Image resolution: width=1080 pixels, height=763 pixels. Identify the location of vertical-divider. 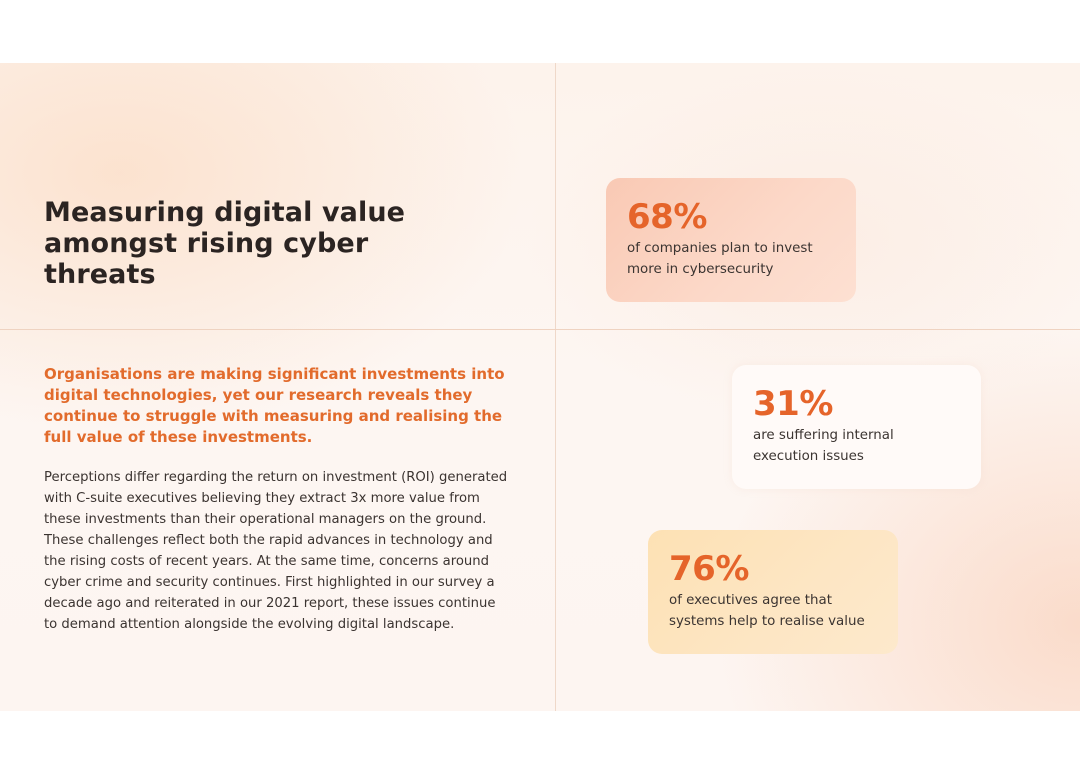
(555, 387).